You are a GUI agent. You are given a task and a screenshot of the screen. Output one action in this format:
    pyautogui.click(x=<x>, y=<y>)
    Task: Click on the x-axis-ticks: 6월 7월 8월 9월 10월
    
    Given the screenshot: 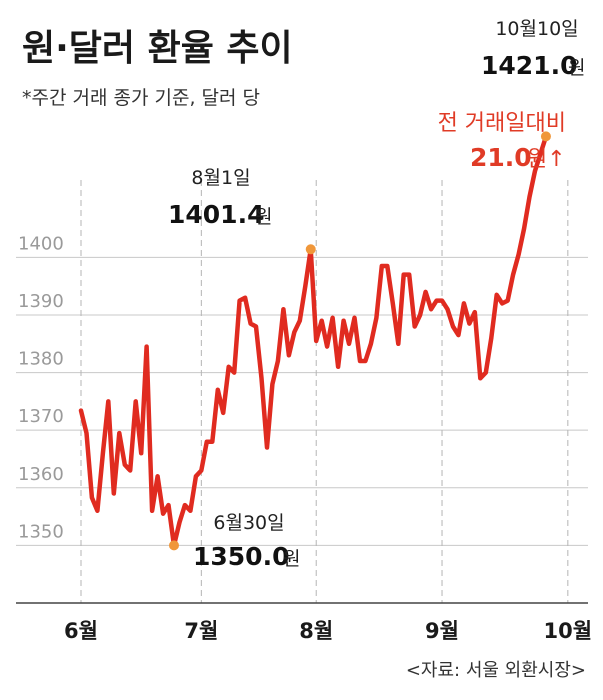 What is the action you would take?
    pyautogui.click(x=328, y=631)
    